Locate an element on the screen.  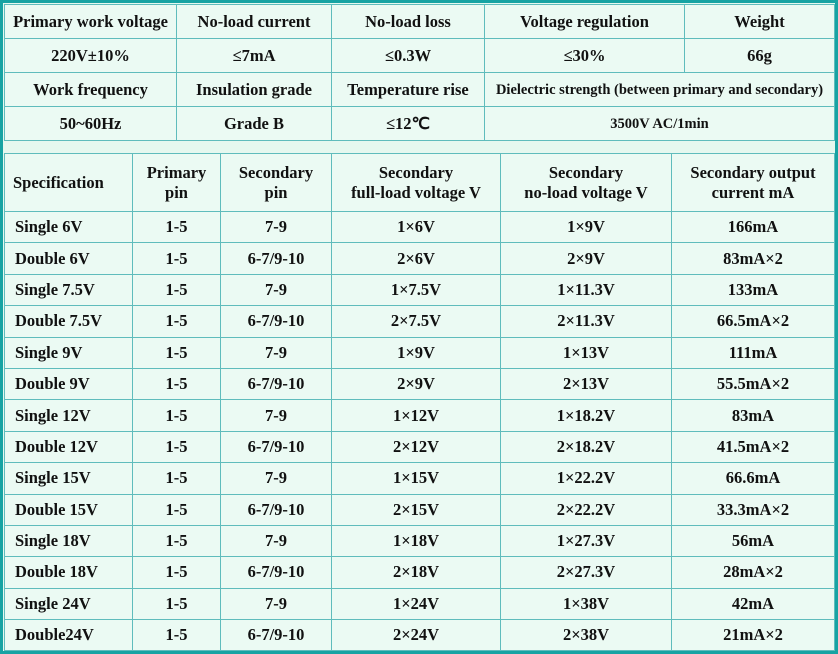
spec-row: Single 9V 1-5 7-9 1×9V 1×13V 111mA is located at coordinates (419, 352).